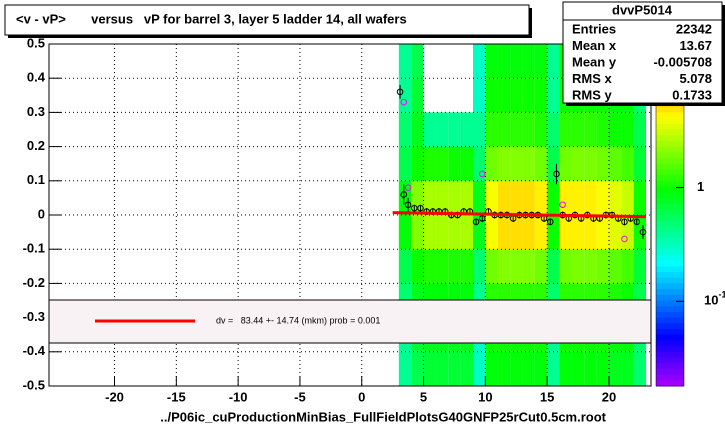 The image size is (725, 429). I want to click on x-tick-label: 20, so click(609, 396).